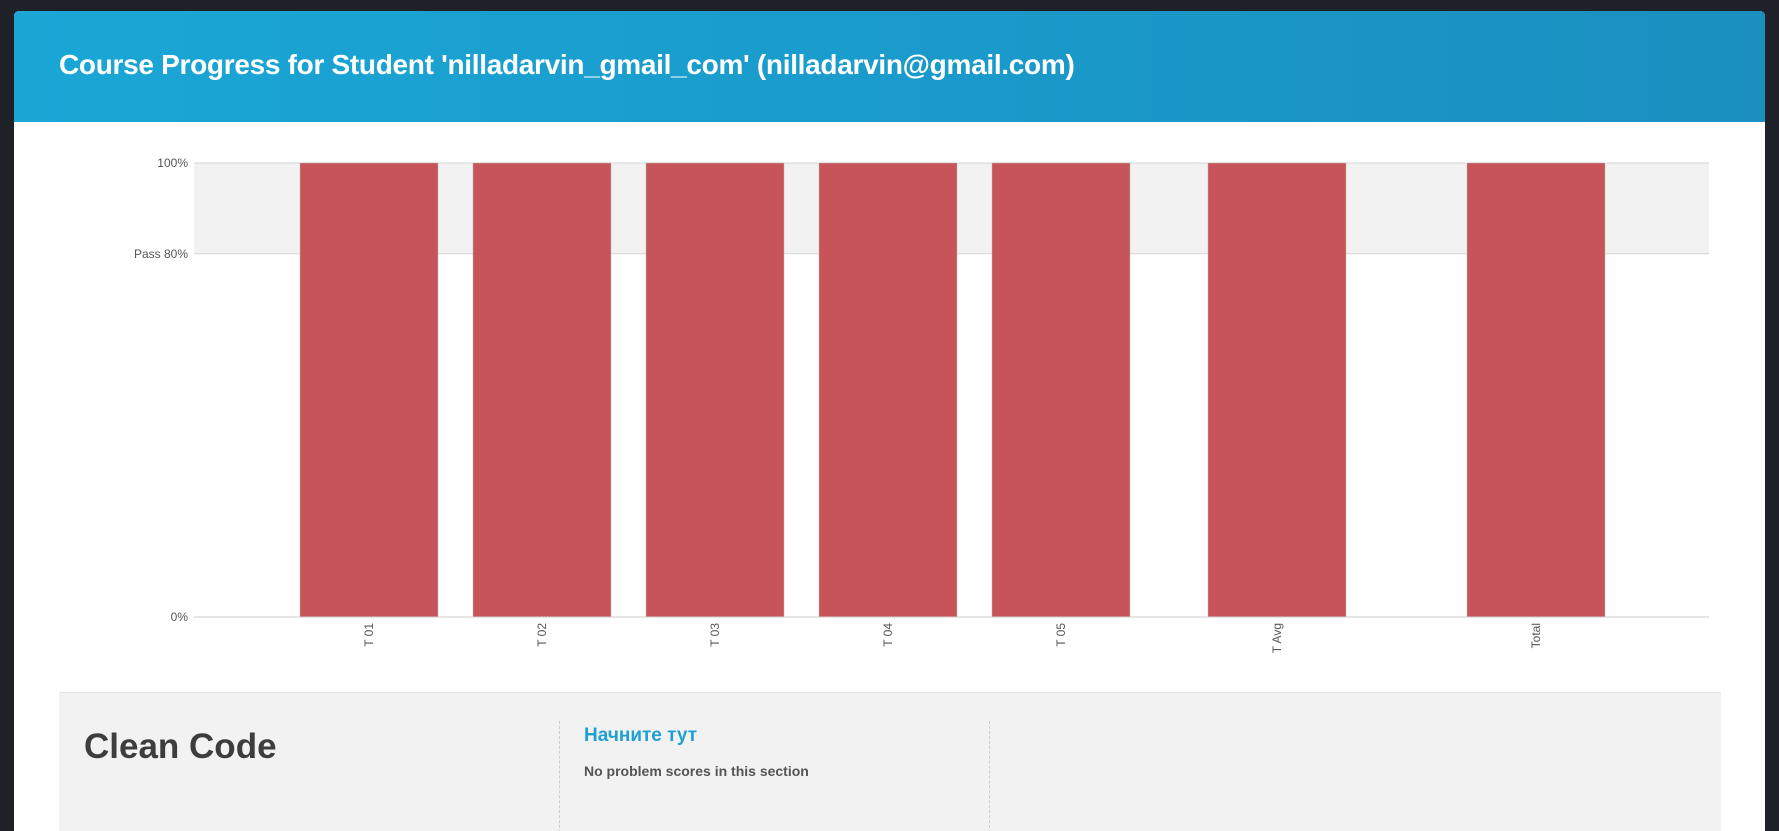 The width and height of the screenshot is (1779, 831). What do you see at coordinates (369, 635) in the screenshot?
I see `x-tick-label: T 01` at bounding box center [369, 635].